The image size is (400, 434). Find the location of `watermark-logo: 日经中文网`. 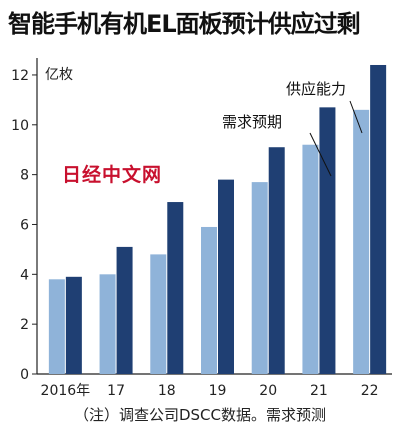

watermark-logo: 日经中文网 is located at coordinates (112, 175).